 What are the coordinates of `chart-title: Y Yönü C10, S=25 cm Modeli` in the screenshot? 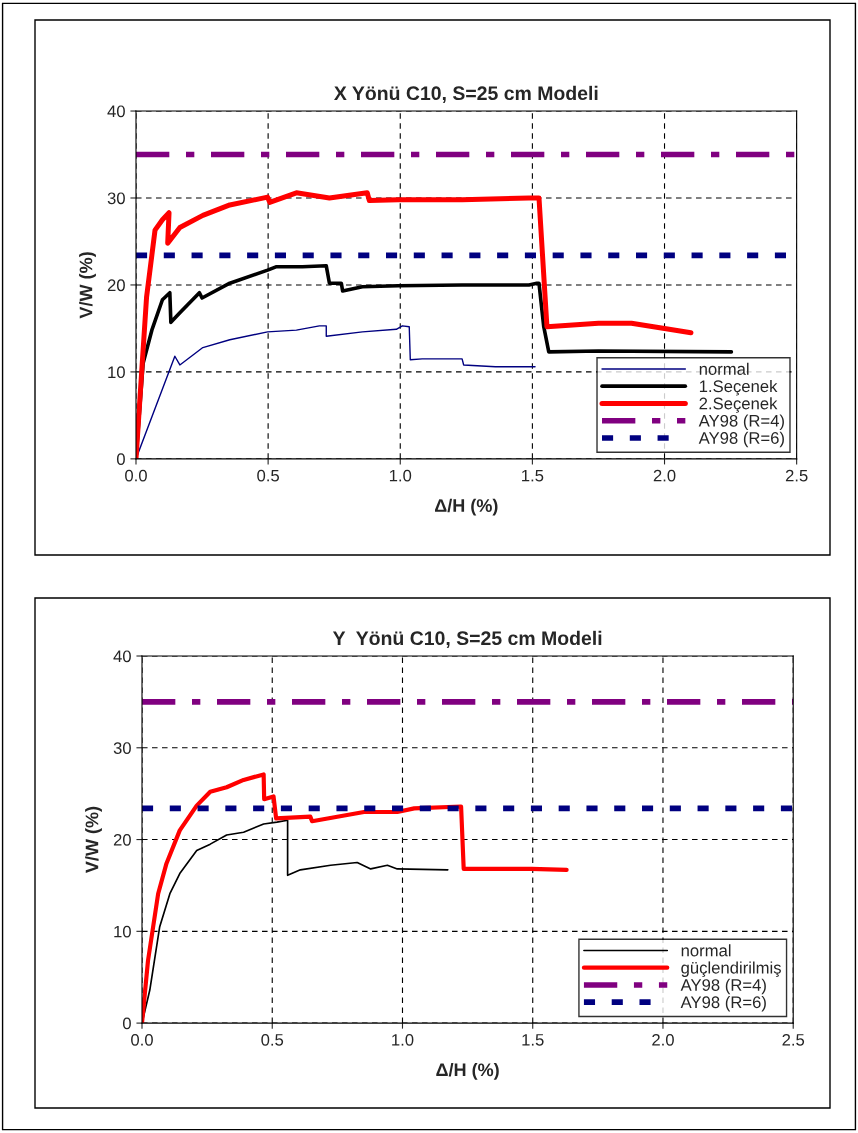 It's located at (467, 639).